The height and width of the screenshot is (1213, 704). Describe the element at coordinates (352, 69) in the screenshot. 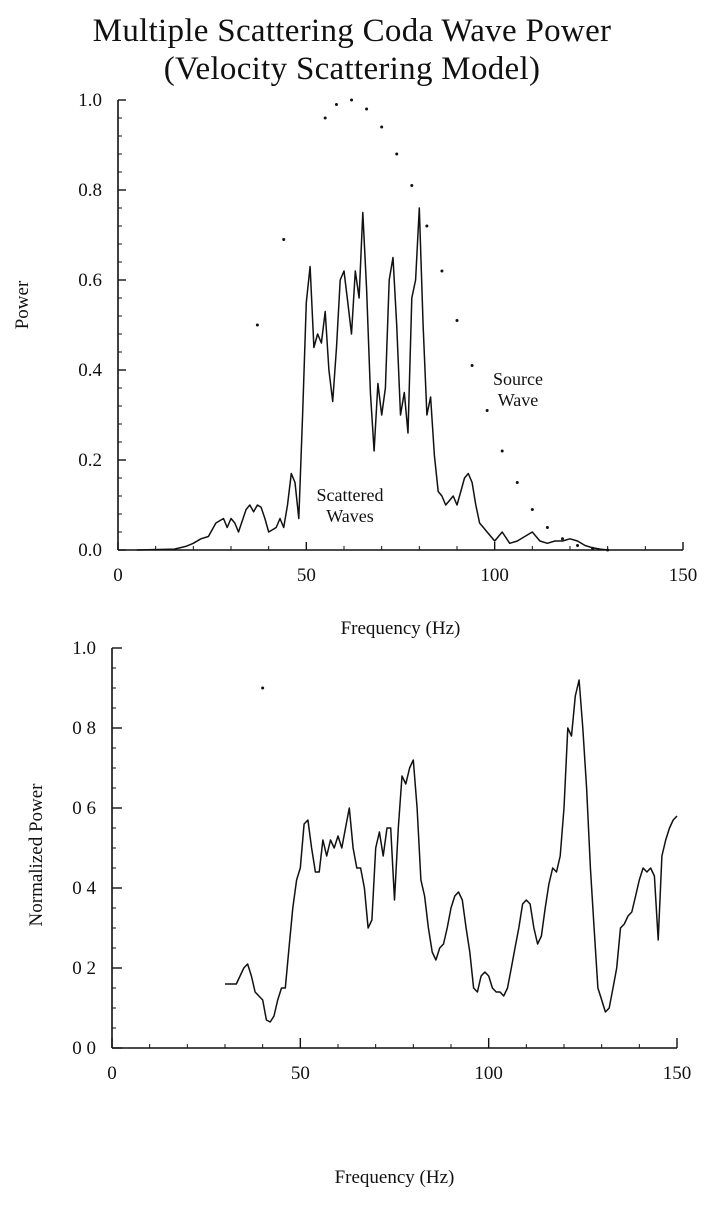

I see `chart-subtitle: (Velocity Scattering Model)` at that location.